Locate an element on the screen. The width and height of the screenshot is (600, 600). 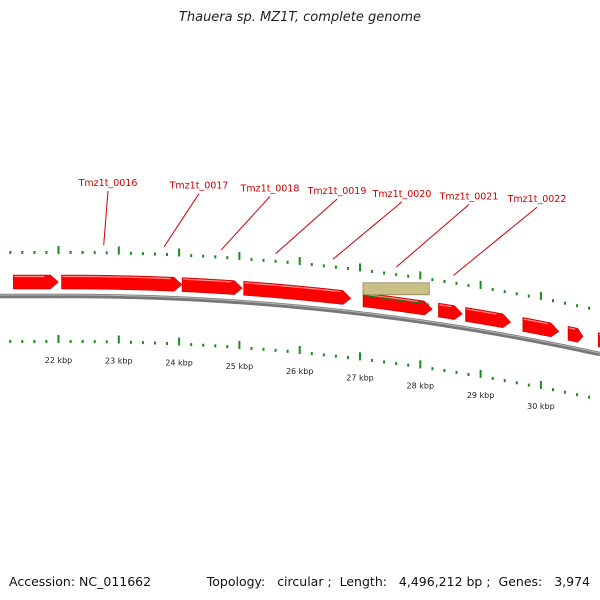
scale-tick-label: 27 kbp is located at coordinates (360, 377).